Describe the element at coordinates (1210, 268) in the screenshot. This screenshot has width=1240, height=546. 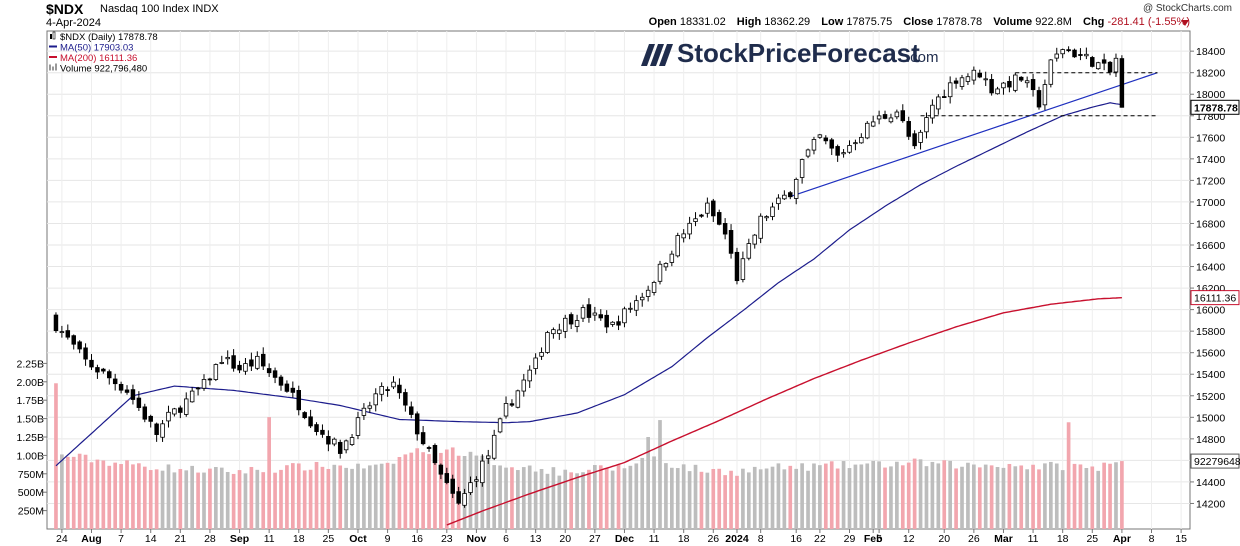
I see `price-tick-label: 16400` at that location.